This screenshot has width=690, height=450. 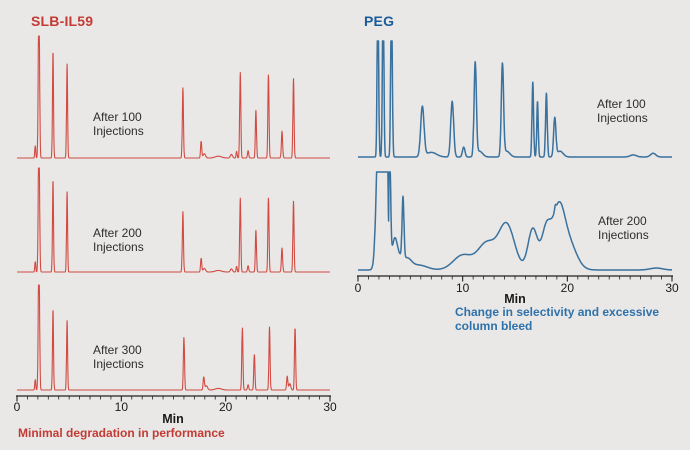 I want to click on caption-slb-il59: Minimal degradation in performance, so click(x=121, y=433).